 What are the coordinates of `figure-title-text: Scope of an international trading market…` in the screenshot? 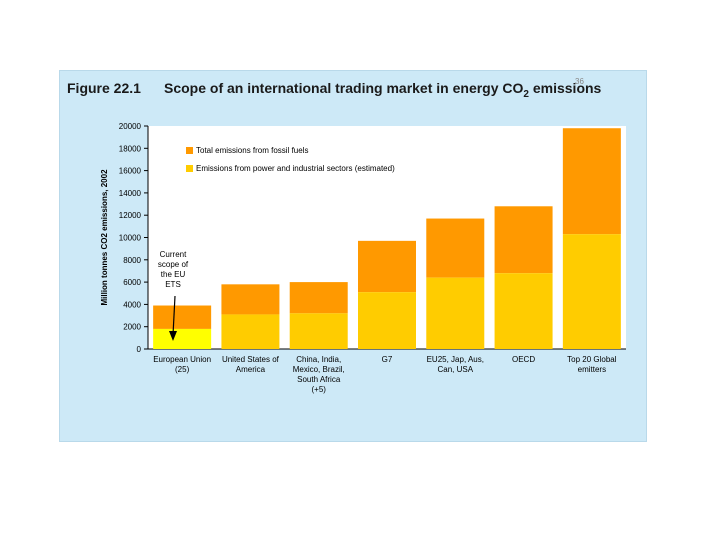 It's located at (344, 88).